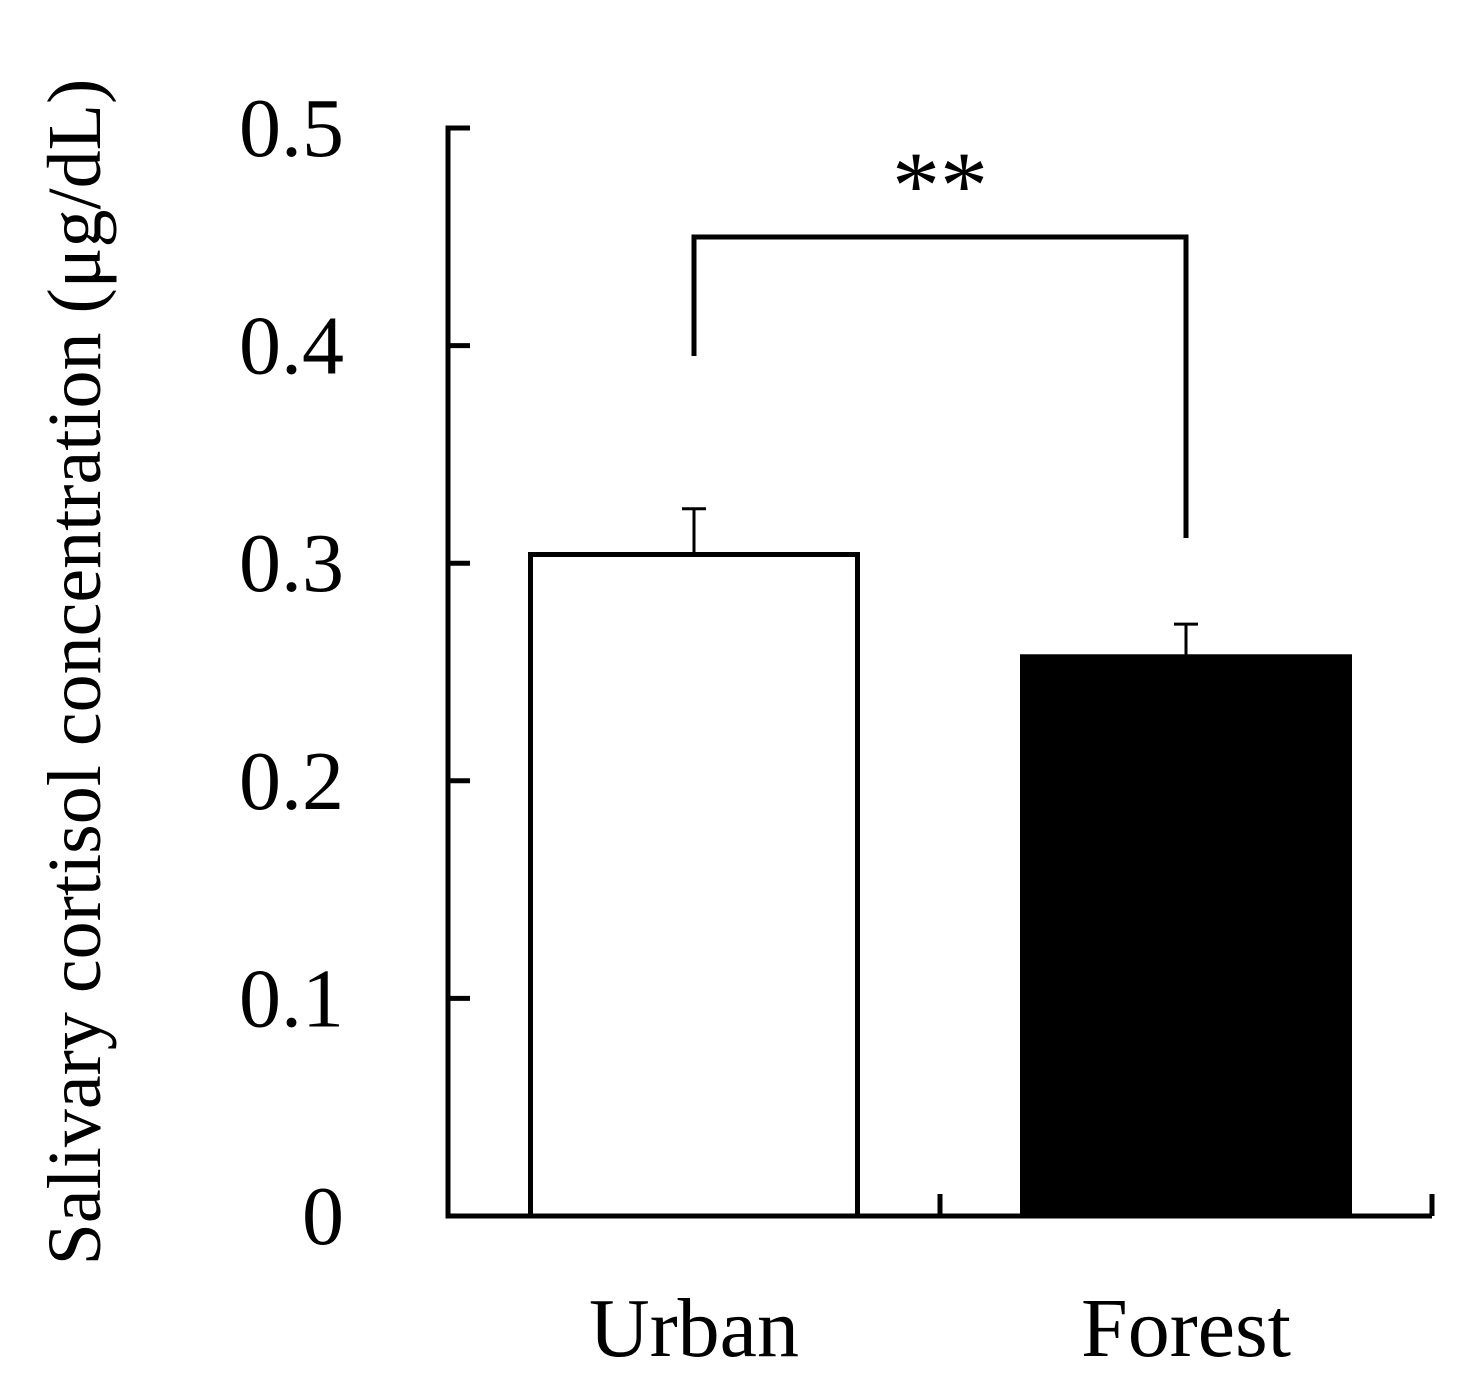 The width and height of the screenshot is (1462, 1397). Describe the element at coordinates (940, 185) in the screenshot. I see `significance-label: **` at that location.